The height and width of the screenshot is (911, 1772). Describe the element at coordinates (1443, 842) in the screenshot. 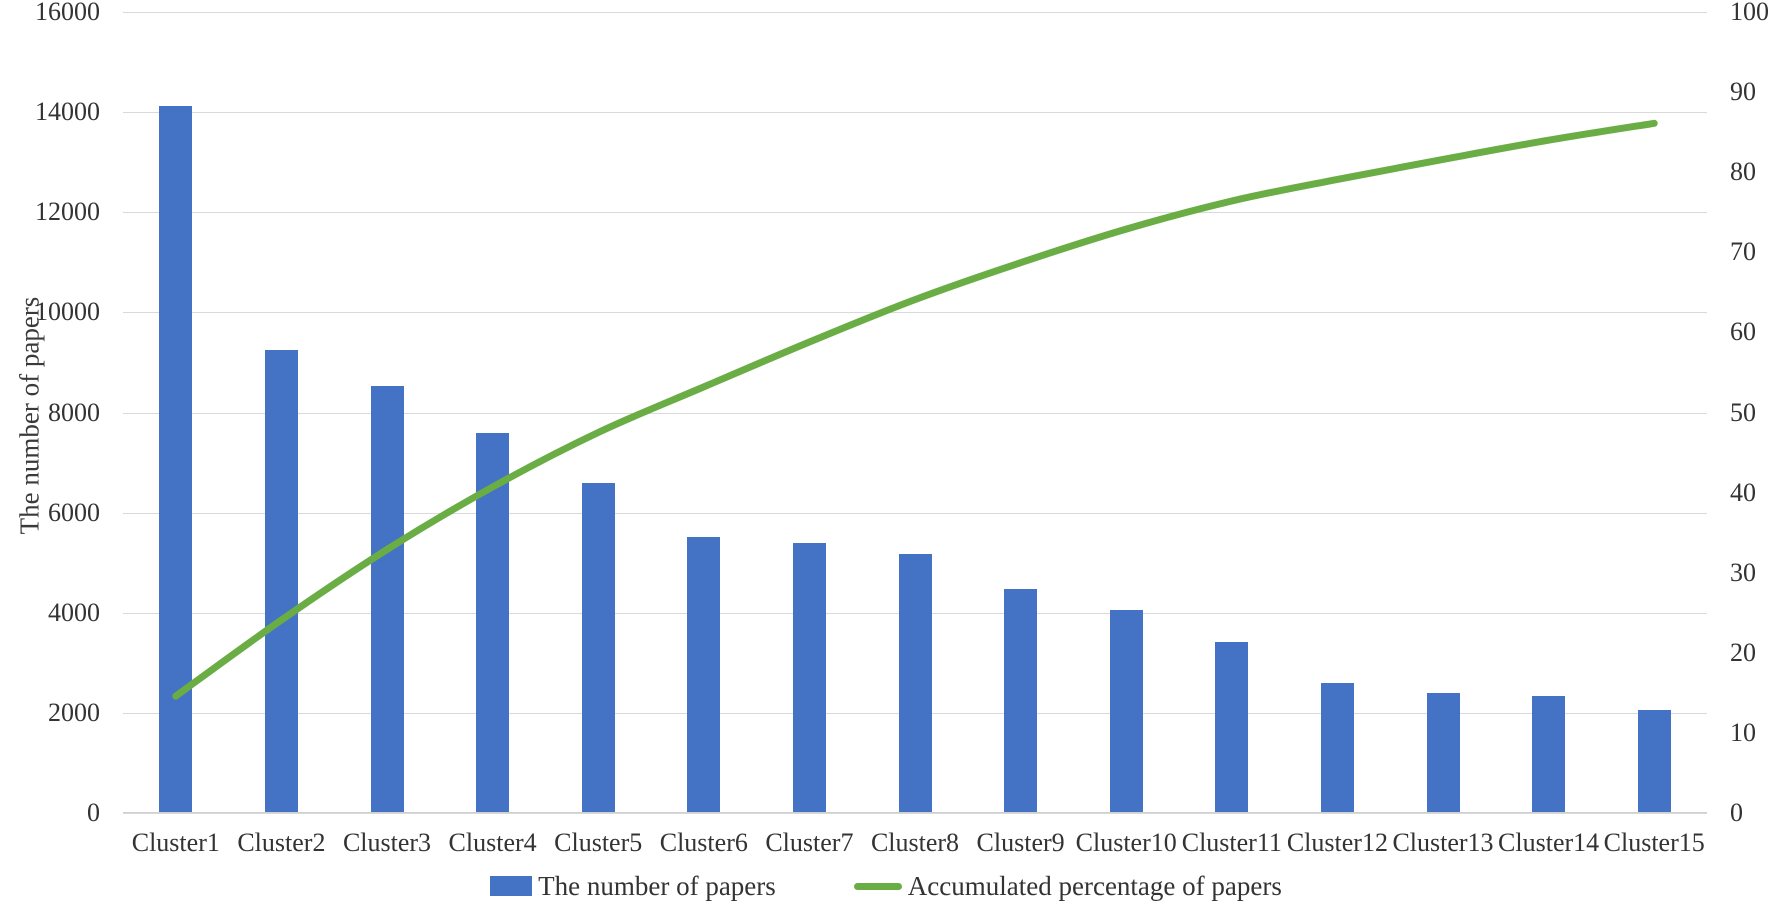

I see `x-axis-label-cluster13: Cluster13` at that location.